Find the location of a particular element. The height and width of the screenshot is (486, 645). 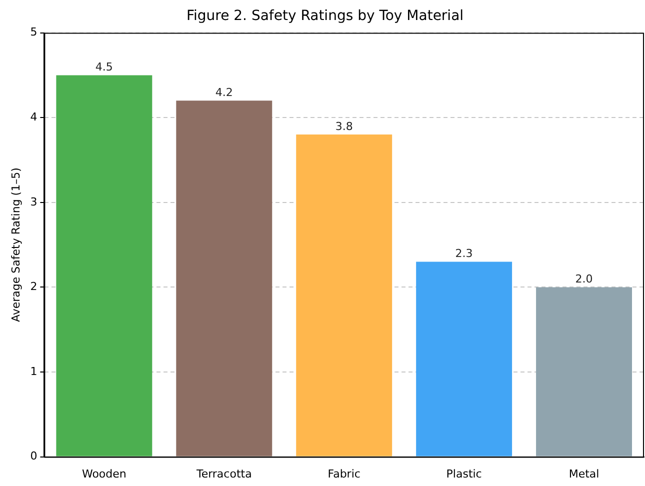

data-label: 4.2 is located at coordinates (224, 92).